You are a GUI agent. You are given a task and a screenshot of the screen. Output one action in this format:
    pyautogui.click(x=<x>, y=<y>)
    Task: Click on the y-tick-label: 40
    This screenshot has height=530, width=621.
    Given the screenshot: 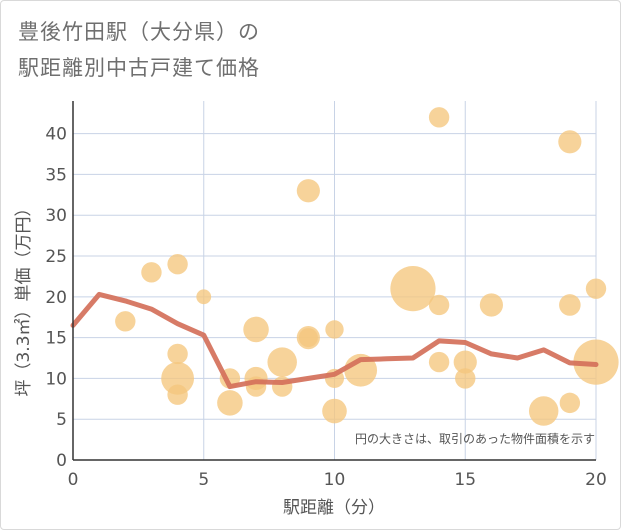 What is the action you would take?
    pyautogui.click(x=56, y=135)
    